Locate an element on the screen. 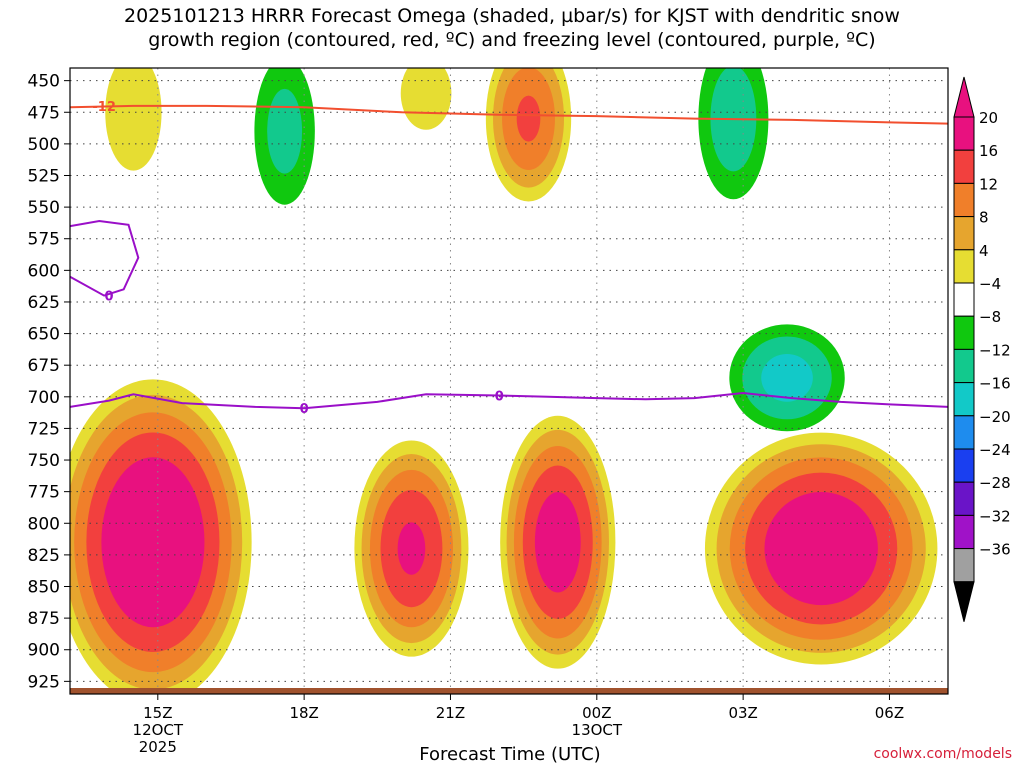 Image resolution: width=1024 pixels, height=768 pixels. ground-strip is located at coordinates (509, 691).